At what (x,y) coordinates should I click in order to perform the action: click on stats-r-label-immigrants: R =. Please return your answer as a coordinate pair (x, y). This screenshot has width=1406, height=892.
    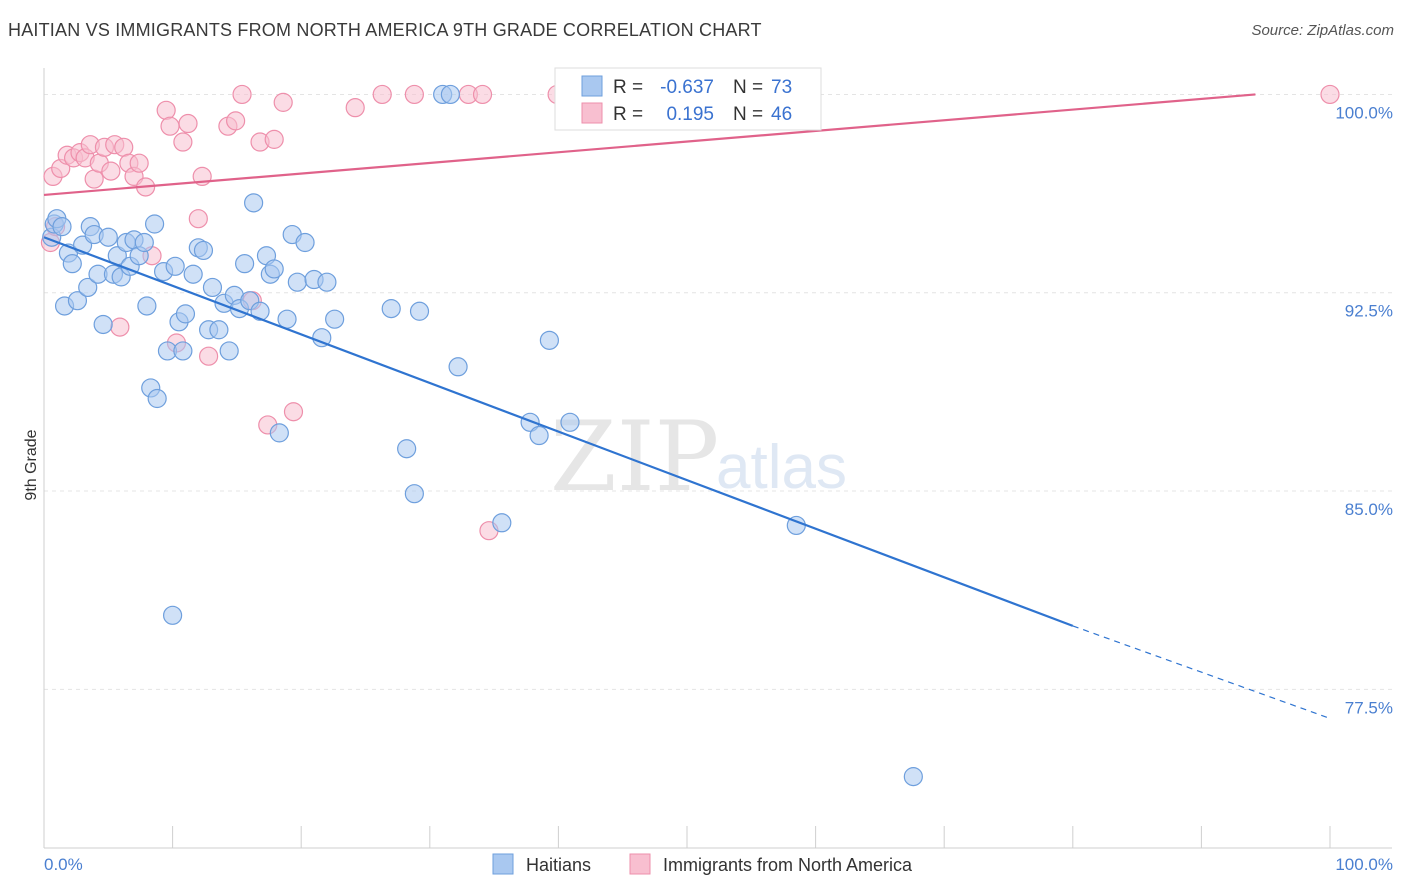
    Looking at the image, I should click on (628, 114).